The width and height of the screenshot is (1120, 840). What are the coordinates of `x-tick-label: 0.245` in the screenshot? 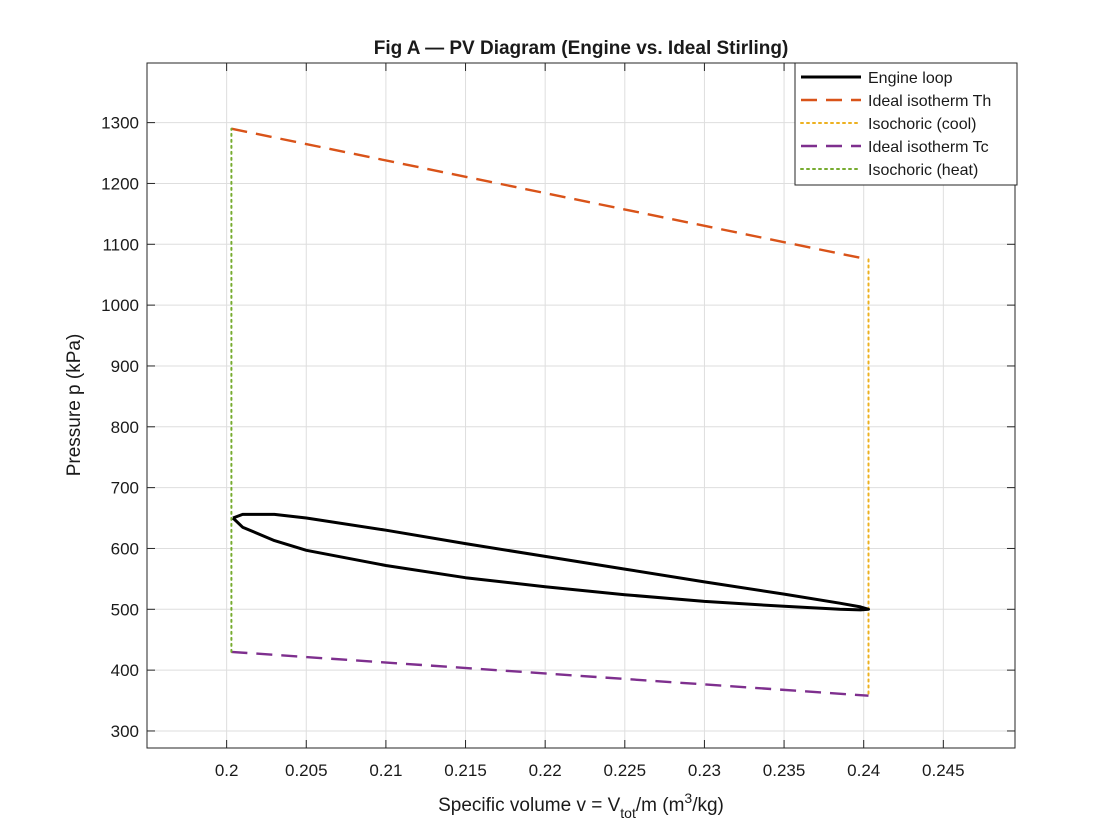 It's located at (943, 770).